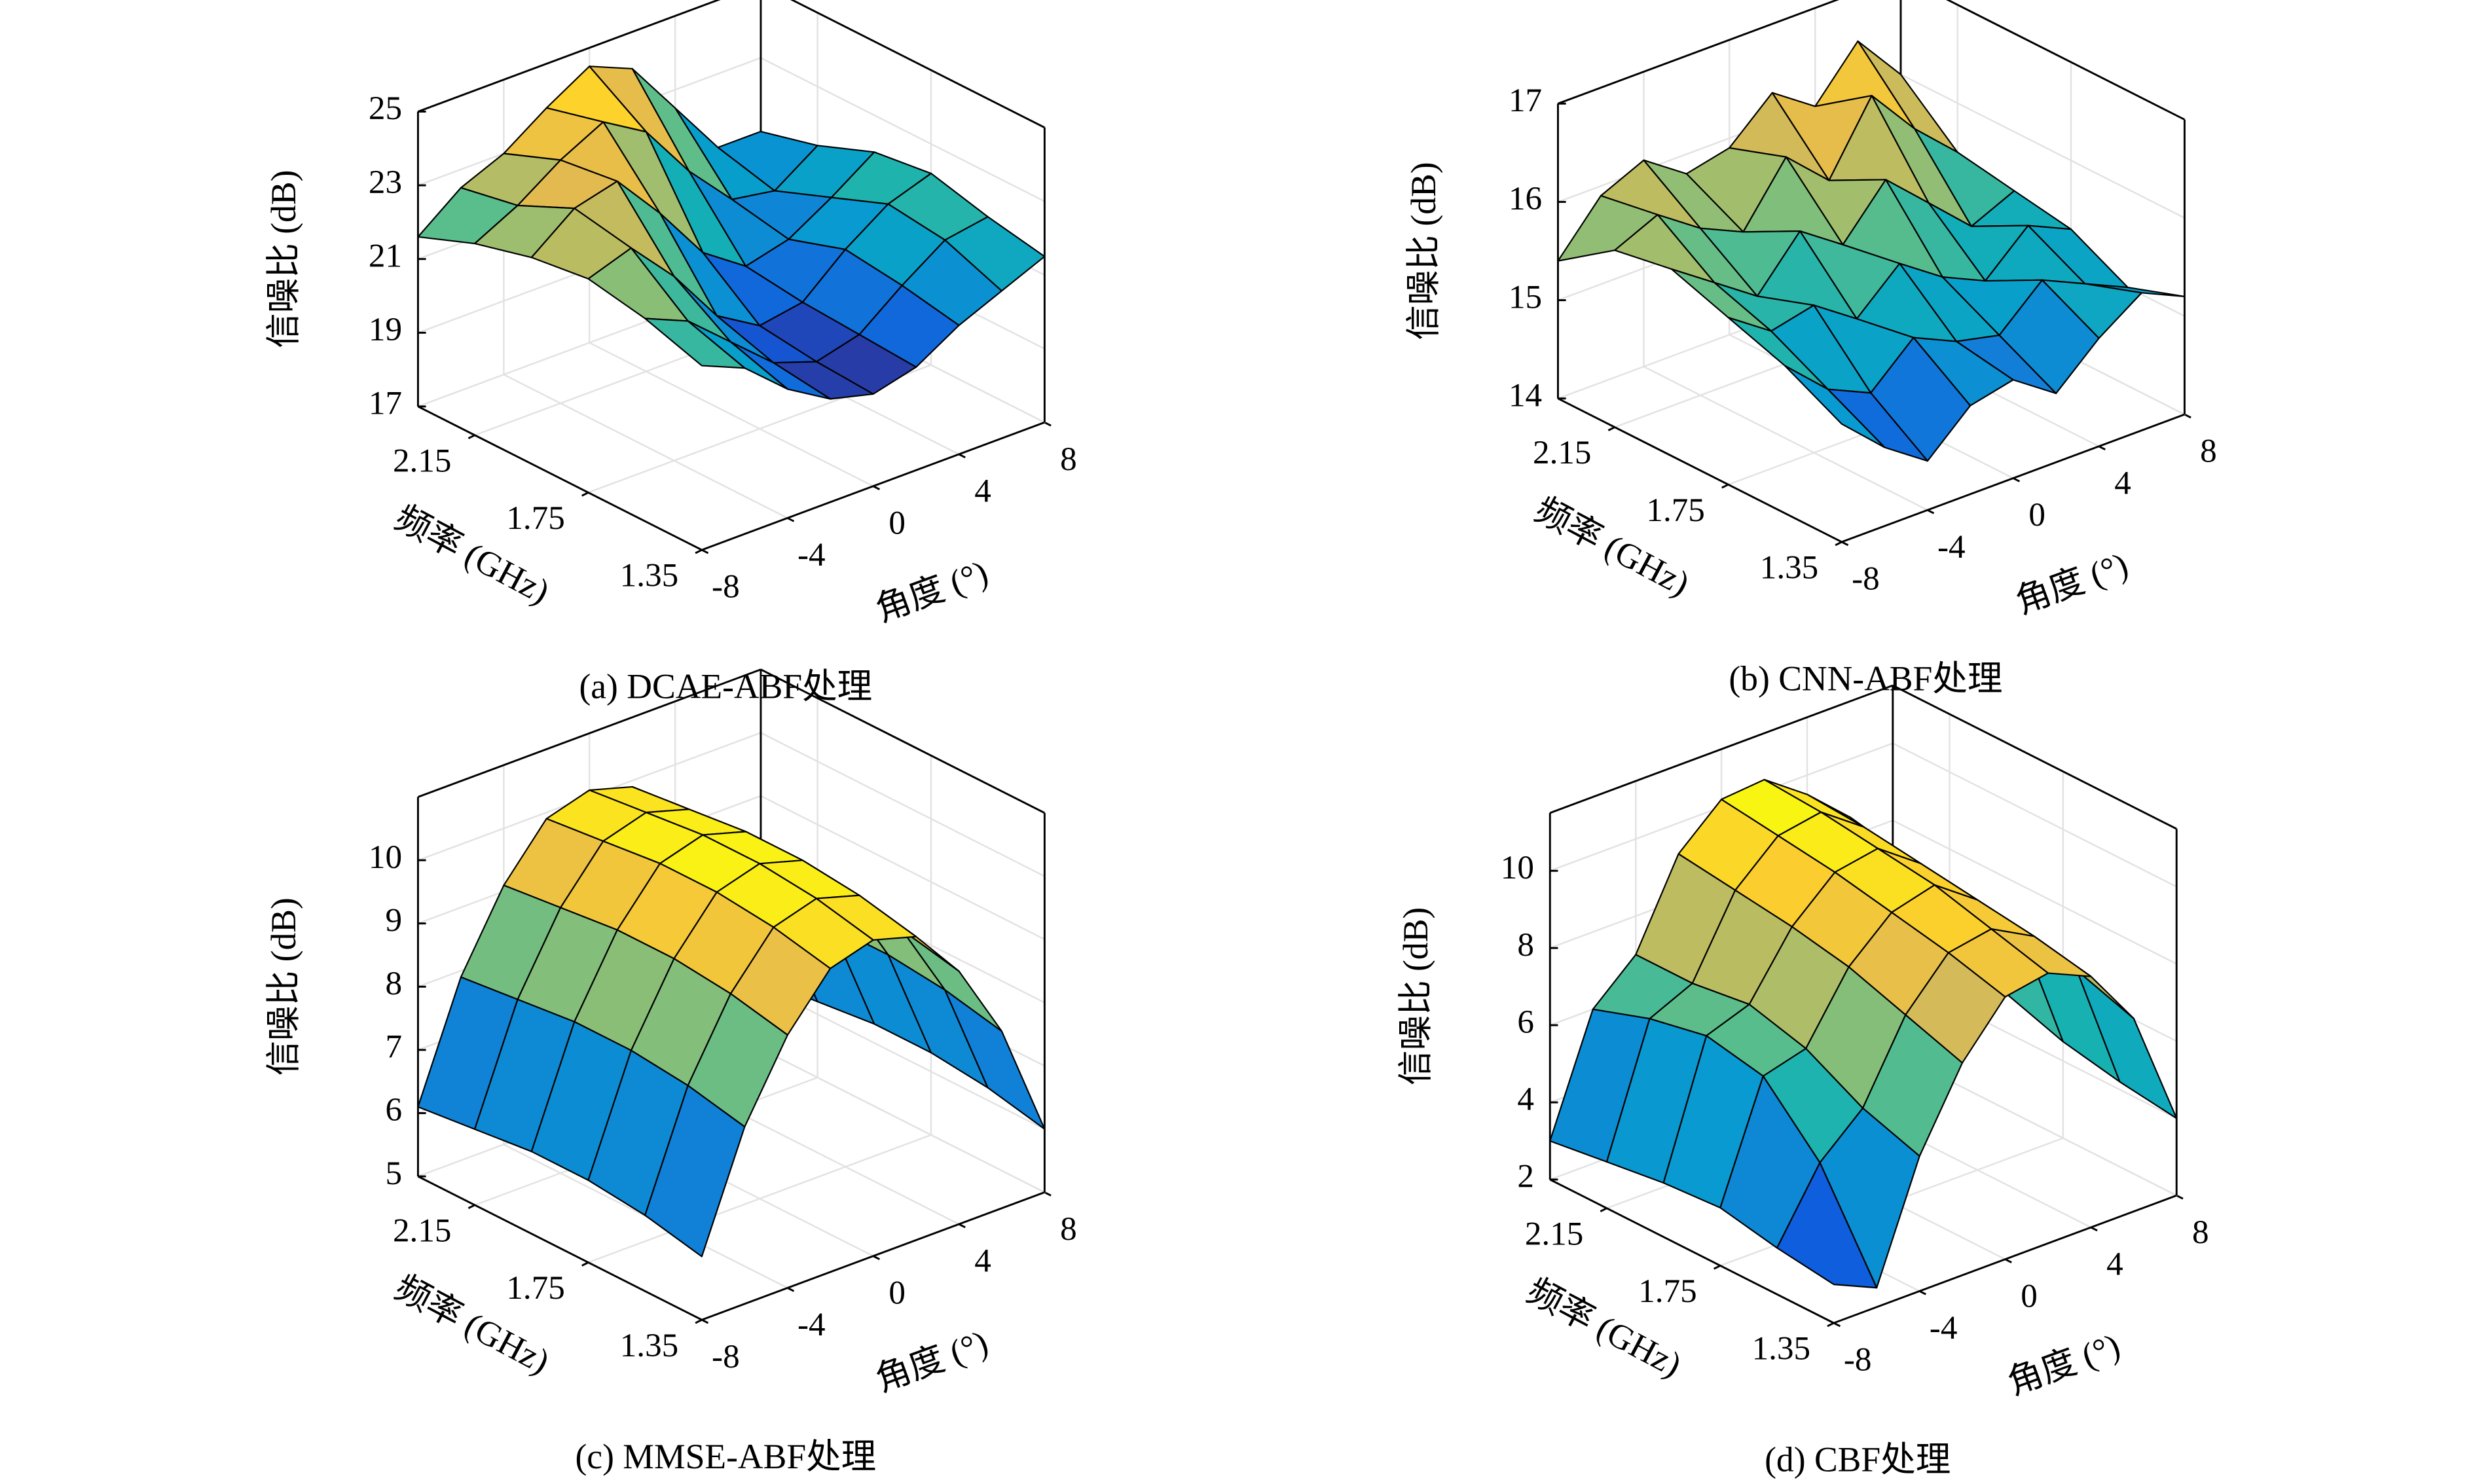 The height and width of the screenshot is (1484, 2475). I want to click on chart-title: (b) CNN-ABF处理, so click(1866, 678).